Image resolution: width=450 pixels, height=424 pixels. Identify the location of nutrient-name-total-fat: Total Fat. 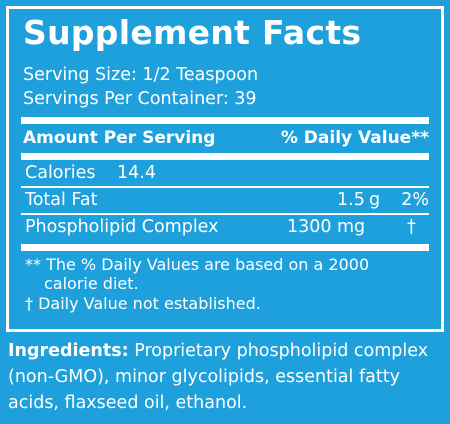
(61, 200).